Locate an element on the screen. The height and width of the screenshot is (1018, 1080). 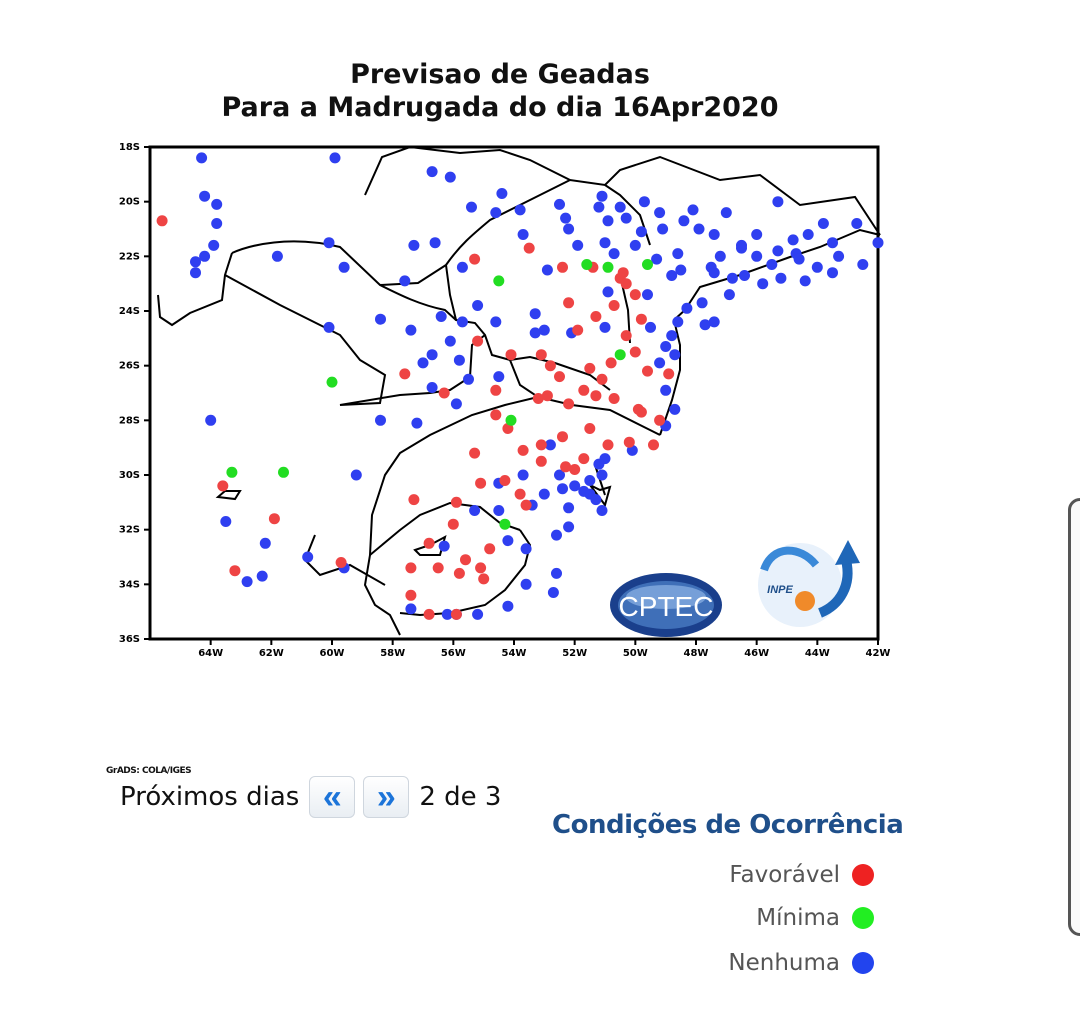
lon-tick-label: 56W is located at coordinates (453, 653).